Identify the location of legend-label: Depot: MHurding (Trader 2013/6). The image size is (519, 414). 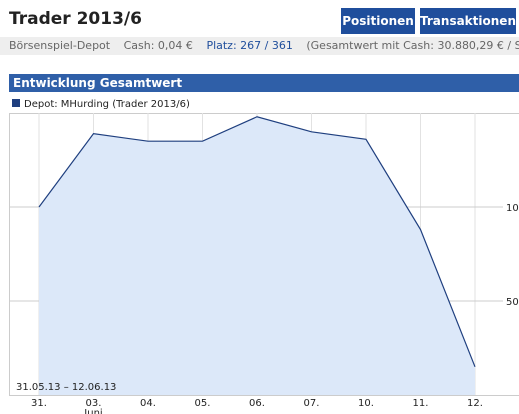
(107, 104).